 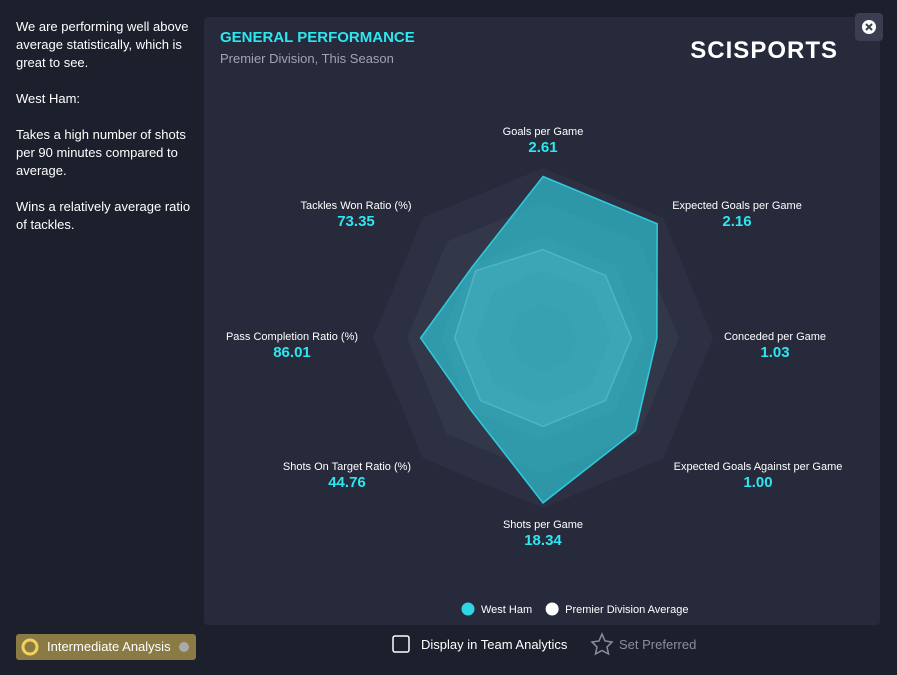 What do you see at coordinates (602, 644) in the screenshot?
I see `star-icon` at bounding box center [602, 644].